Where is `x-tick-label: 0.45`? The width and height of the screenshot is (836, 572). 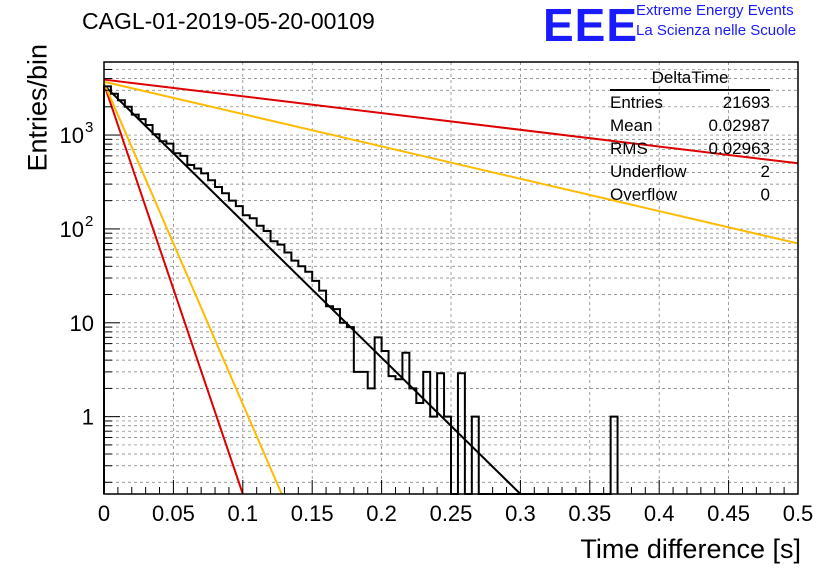 x-tick-label: 0.45 is located at coordinates (728, 513).